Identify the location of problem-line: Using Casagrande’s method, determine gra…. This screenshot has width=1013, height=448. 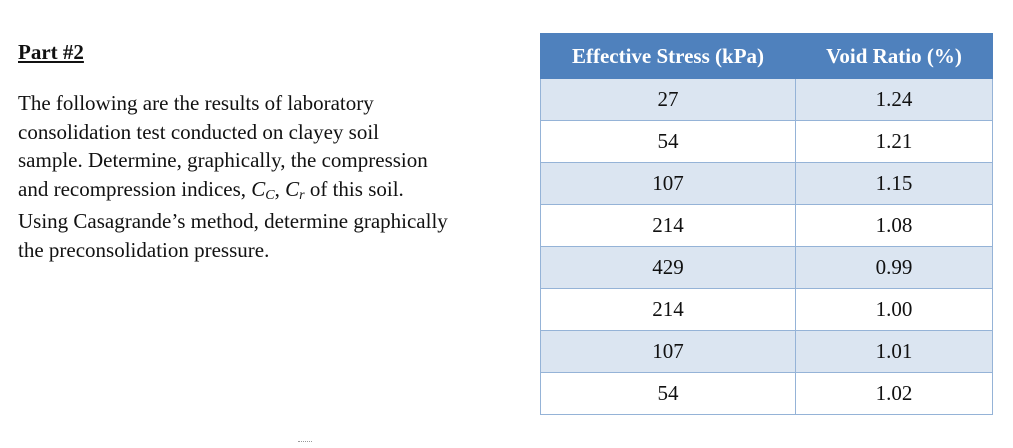
(233, 221).